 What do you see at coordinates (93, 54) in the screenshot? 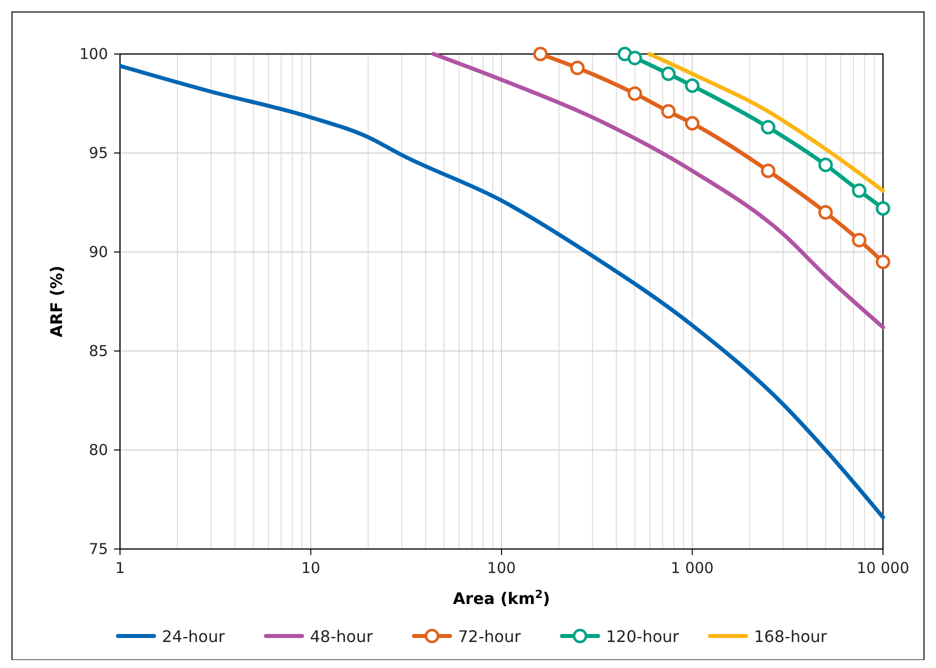
I see `y-tick-label: 100` at bounding box center [93, 54].